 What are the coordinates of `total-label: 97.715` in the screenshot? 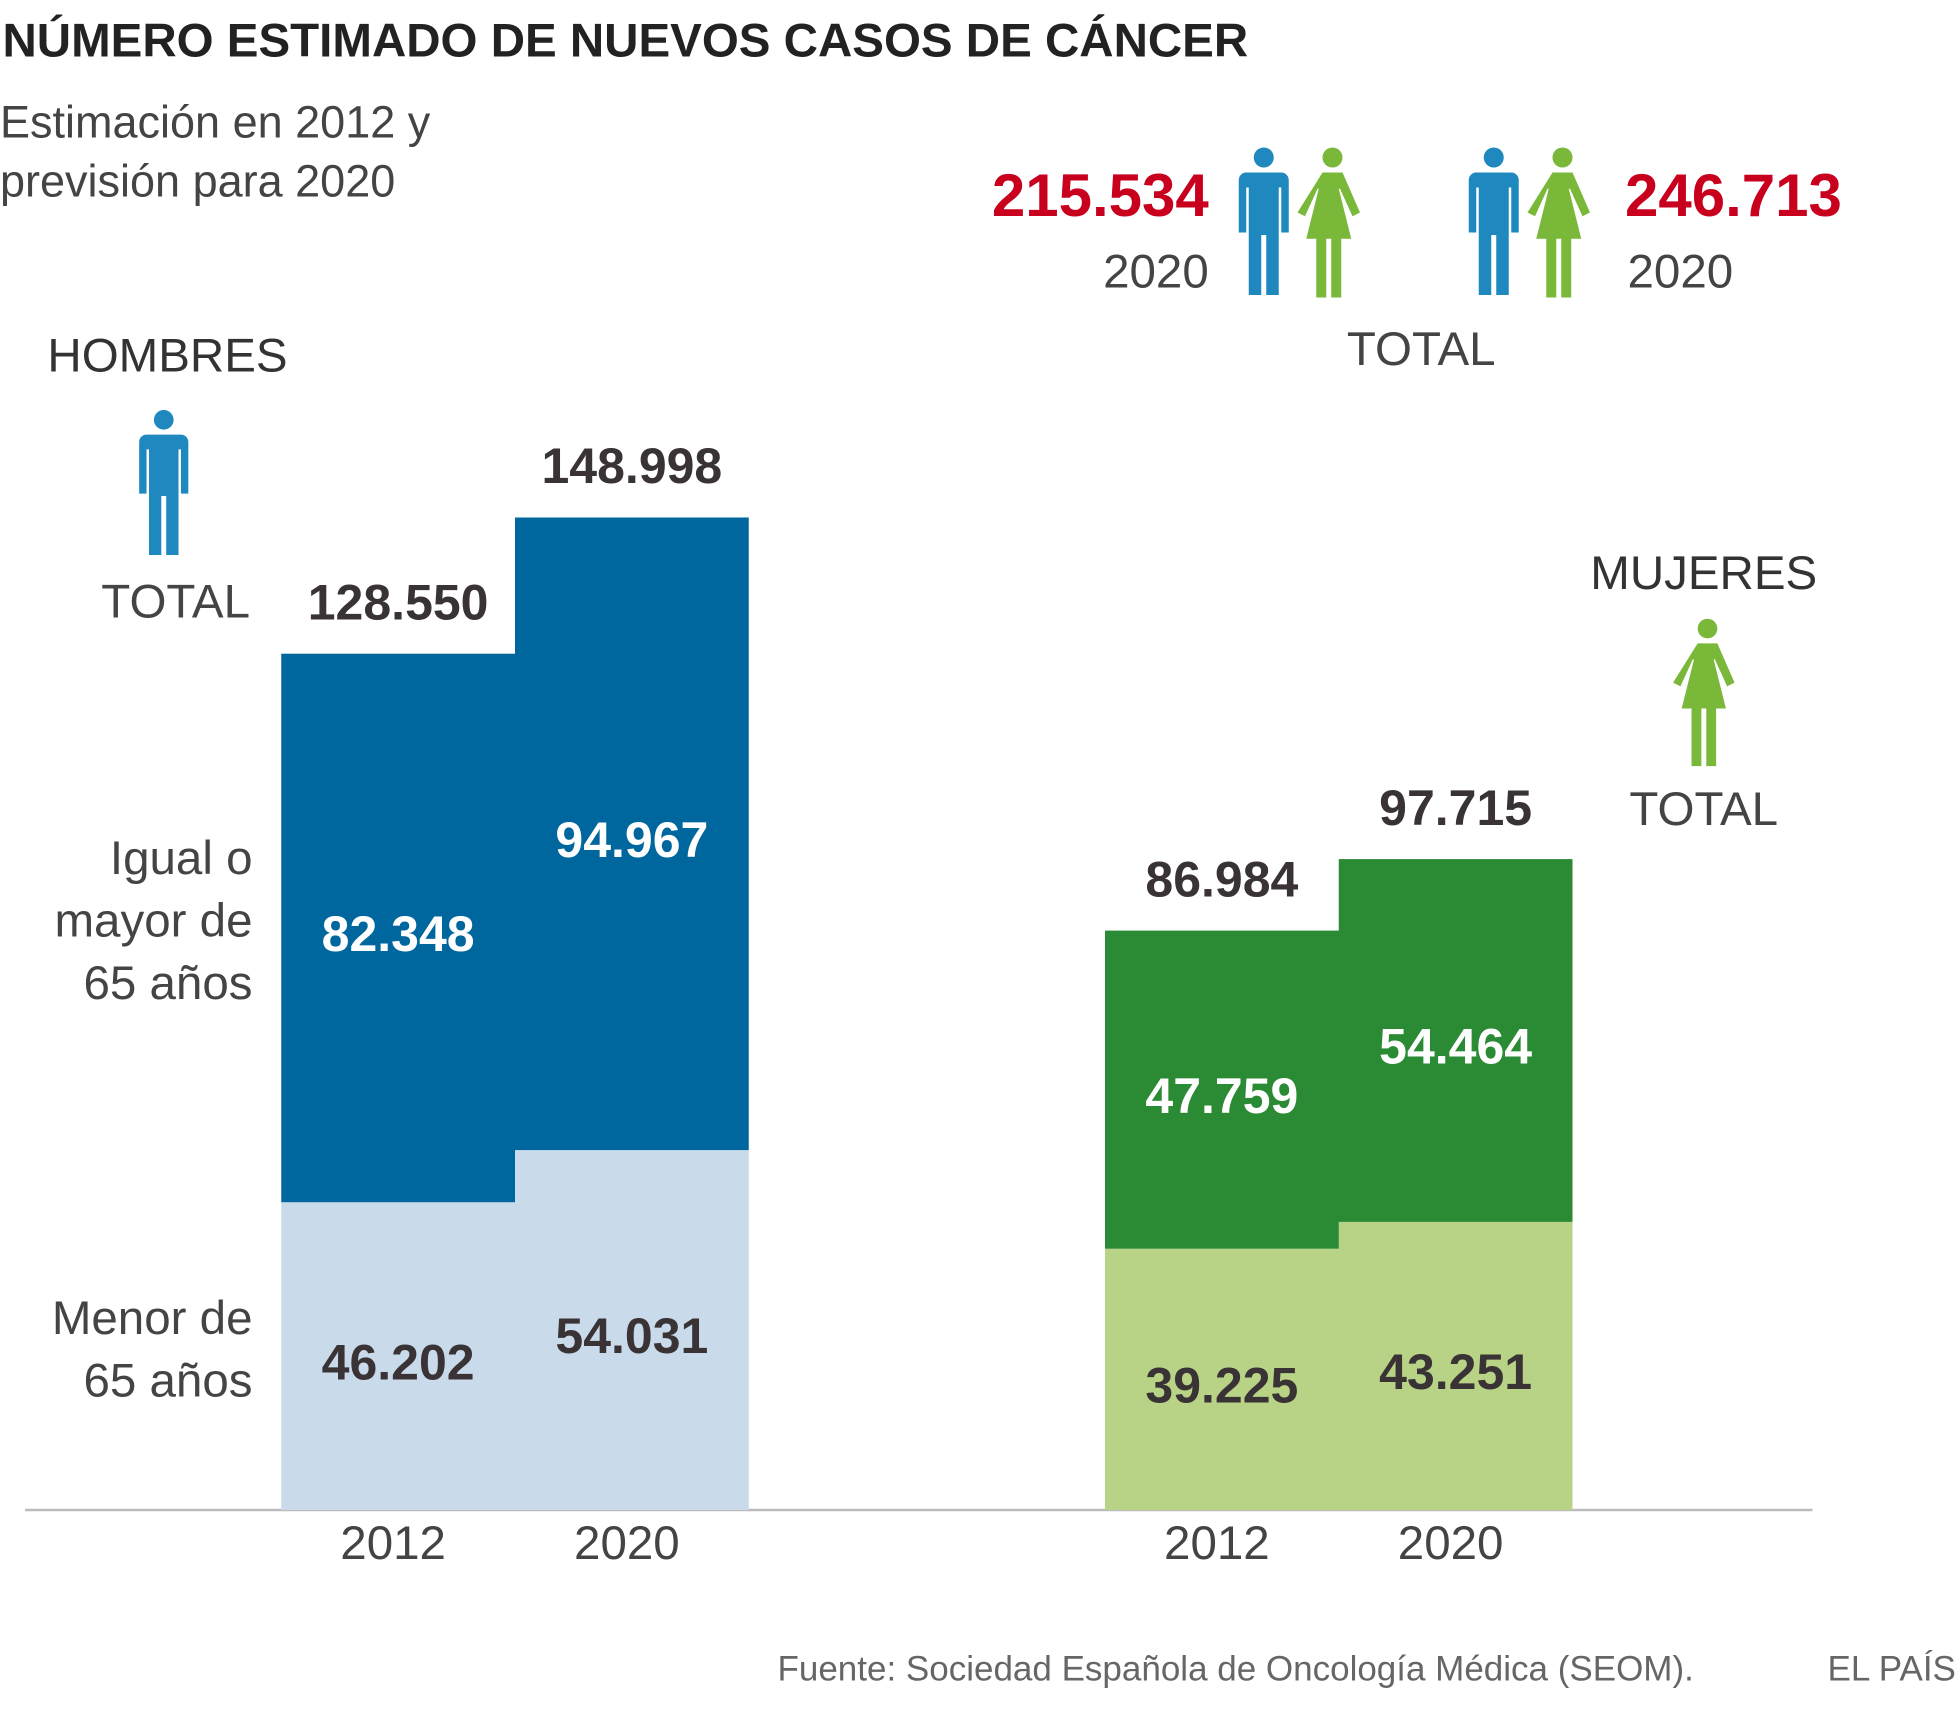 It's located at (1455, 808).